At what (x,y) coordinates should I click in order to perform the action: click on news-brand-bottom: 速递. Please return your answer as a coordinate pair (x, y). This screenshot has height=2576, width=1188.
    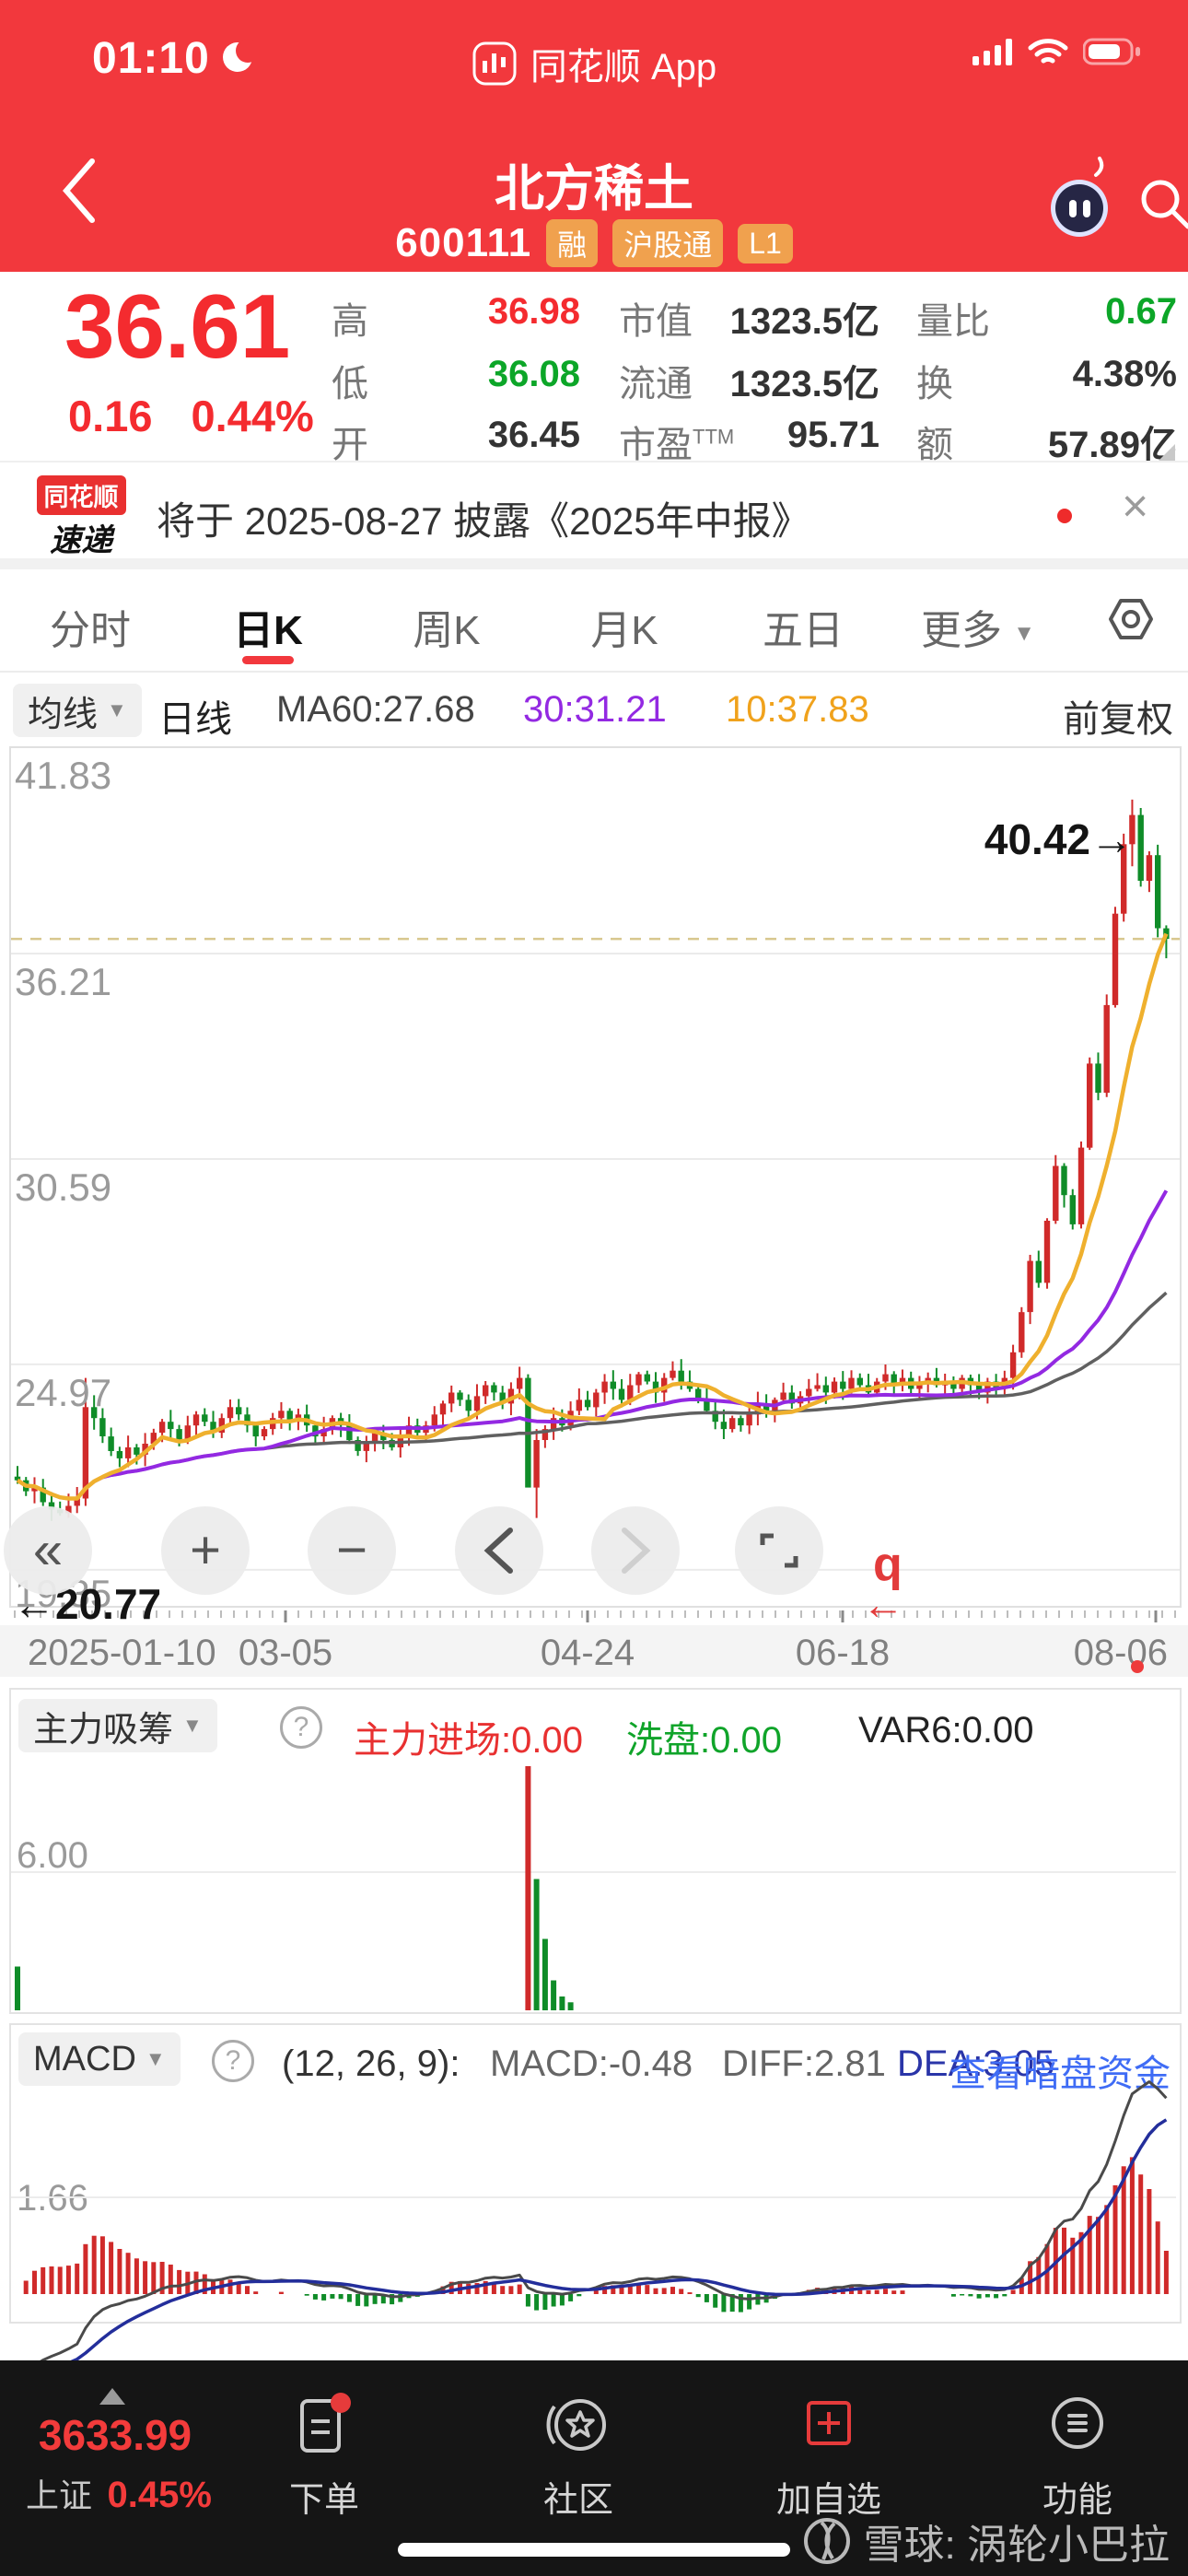
    Looking at the image, I should click on (81, 540).